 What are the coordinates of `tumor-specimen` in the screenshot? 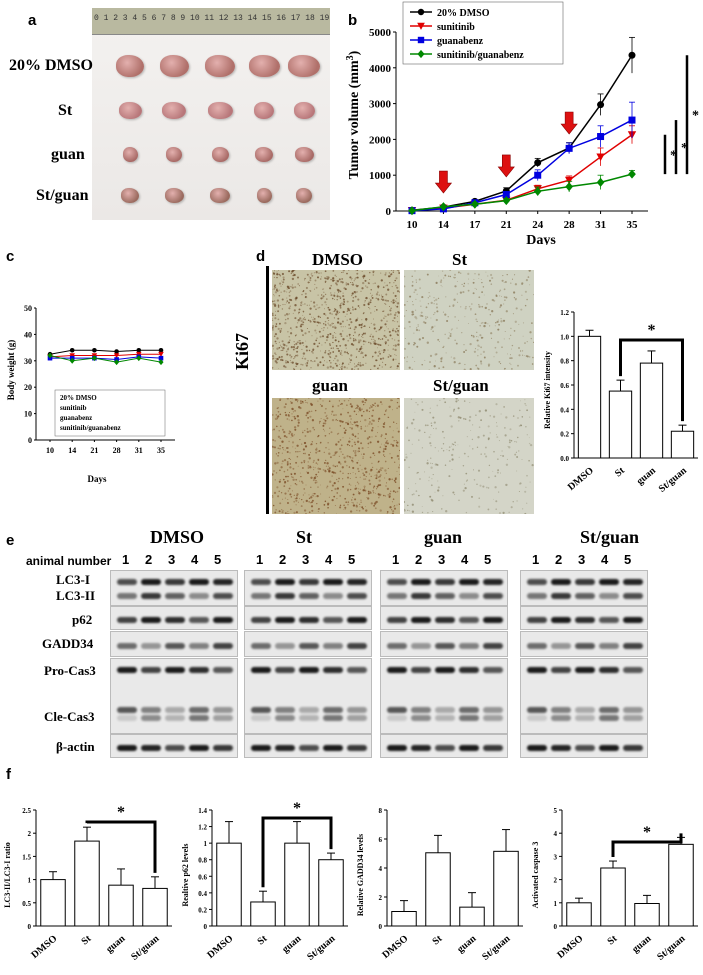 It's located at (304, 66).